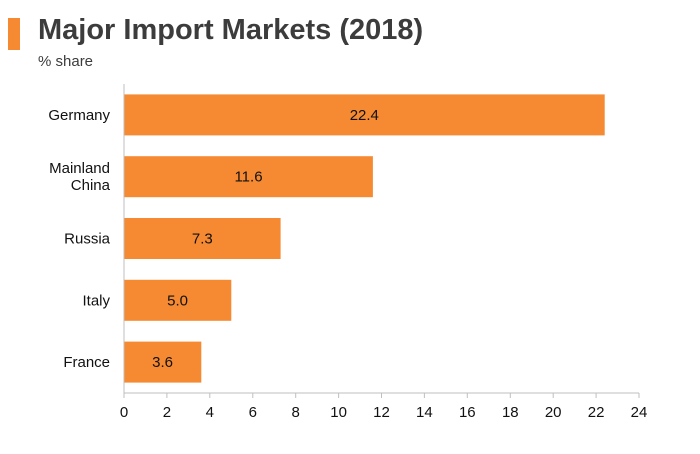 The height and width of the screenshot is (454, 700). Describe the element at coordinates (596, 412) in the screenshot. I see `x-tick-label: 22` at that location.